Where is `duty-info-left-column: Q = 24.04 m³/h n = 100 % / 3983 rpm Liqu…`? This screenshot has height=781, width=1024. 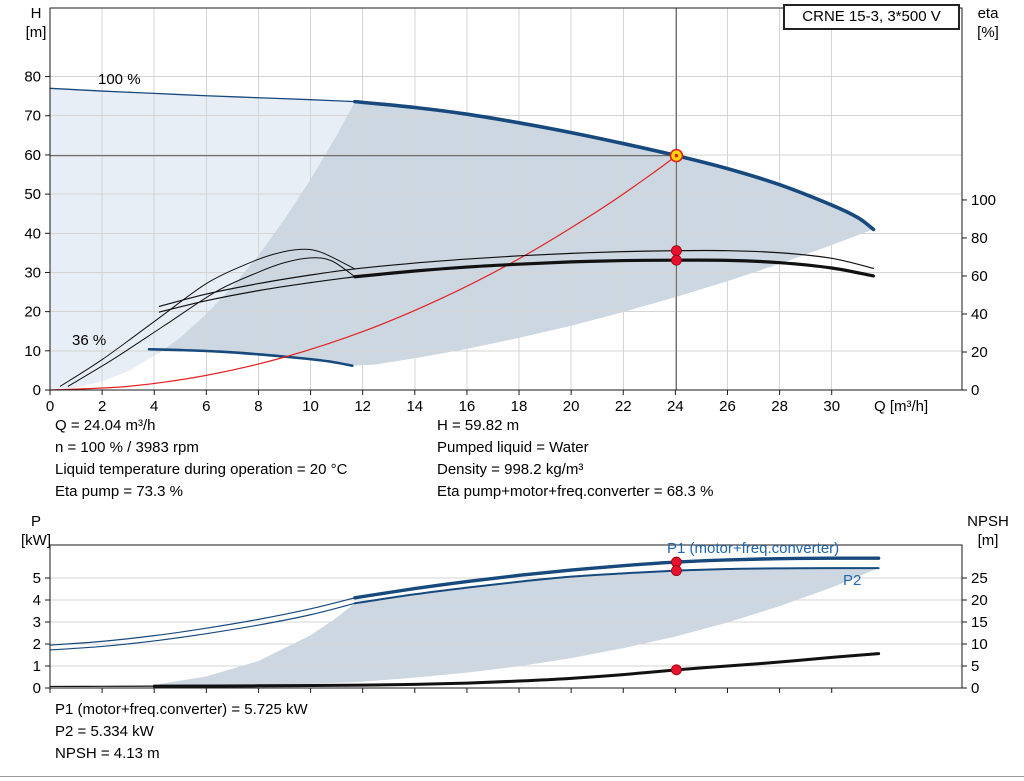 duty-info-left-column: Q = 24.04 m³/h n = 100 % / 3983 rpm Liqu… is located at coordinates (201, 459).